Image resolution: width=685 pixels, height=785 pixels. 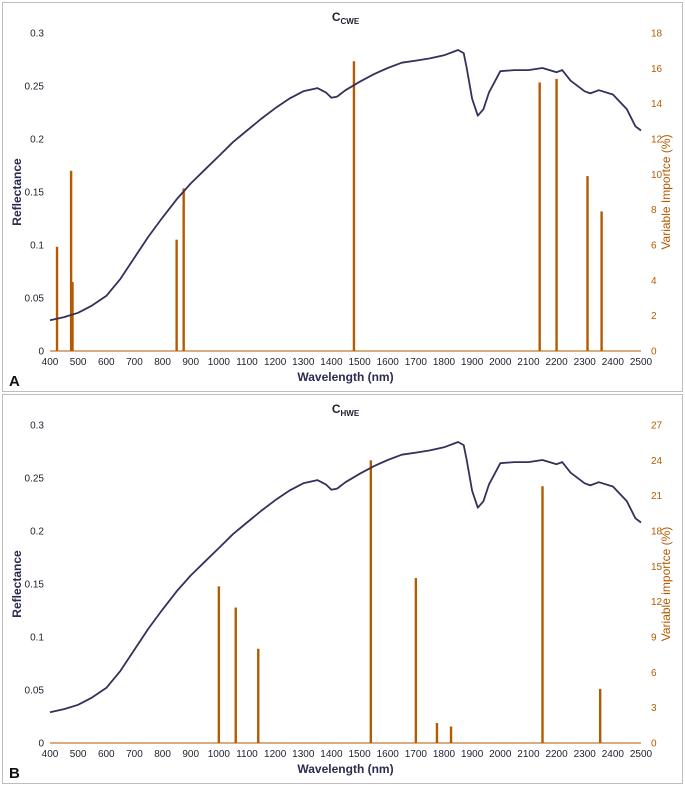 I want to click on chart-a-x-tick-label: 1500, so click(x=359, y=362).